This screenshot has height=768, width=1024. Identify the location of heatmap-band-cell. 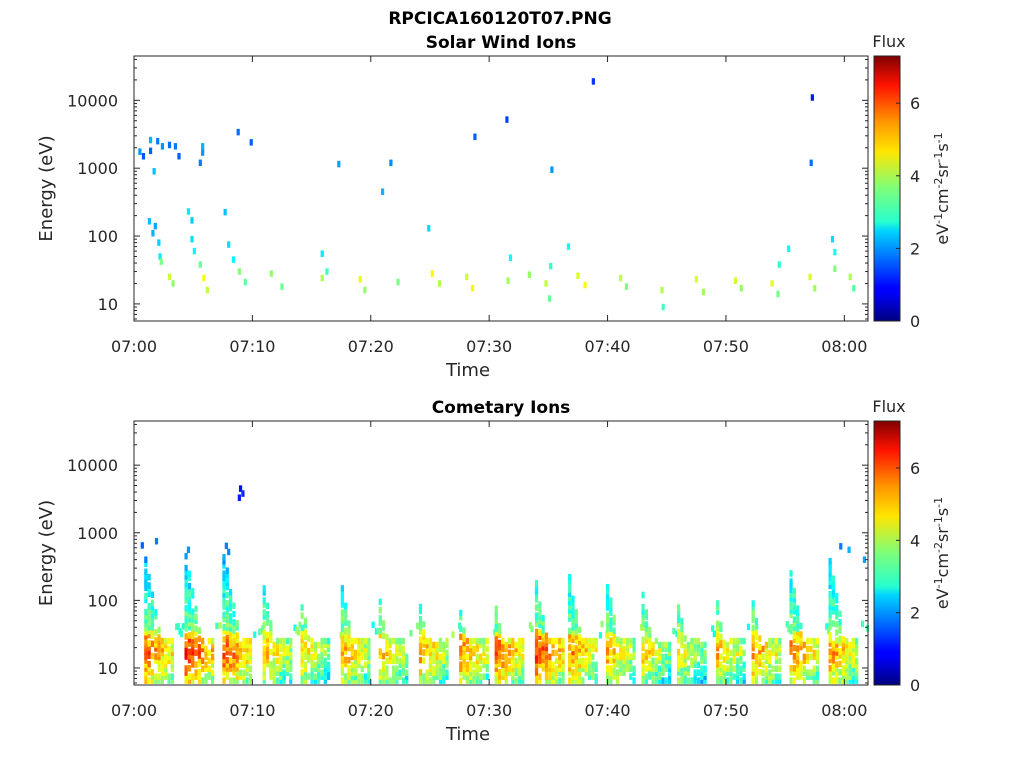
(378, 631).